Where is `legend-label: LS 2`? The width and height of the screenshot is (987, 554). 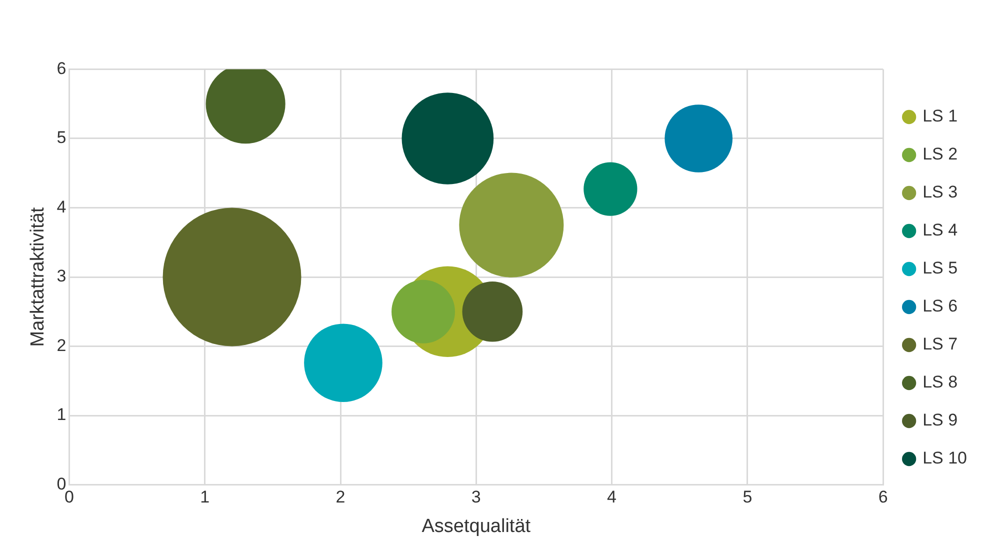
legend-label: LS 2 is located at coordinates (940, 154).